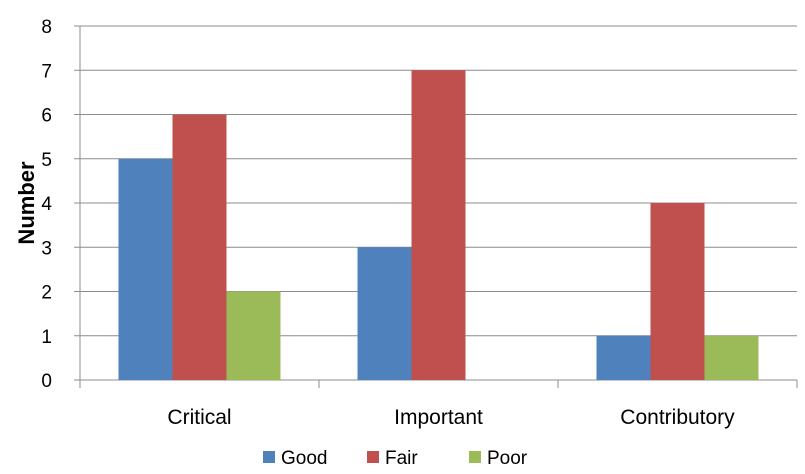 Image resolution: width=805 pixels, height=474 pixels. What do you see at coordinates (401, 458) in the screenshot?
I see `legend-label-fair: Fair` at bounding box center [401, 458].